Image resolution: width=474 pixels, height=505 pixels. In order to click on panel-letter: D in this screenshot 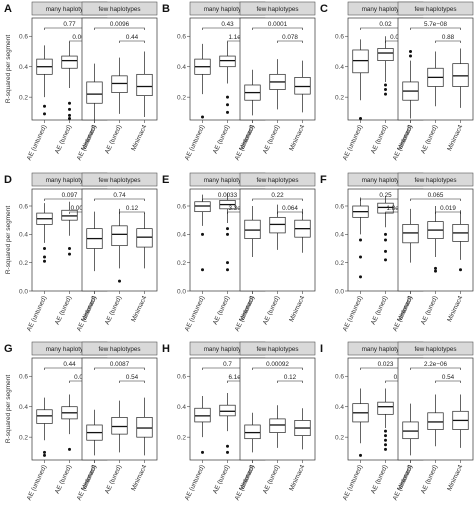, I will do `click(8, 180)`.